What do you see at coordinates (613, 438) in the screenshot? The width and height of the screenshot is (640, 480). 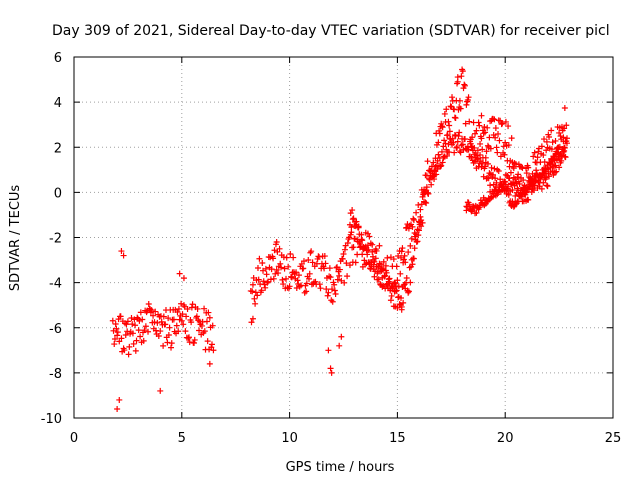 I see `x-tick-label: 25` at bounding box center [613, 438].